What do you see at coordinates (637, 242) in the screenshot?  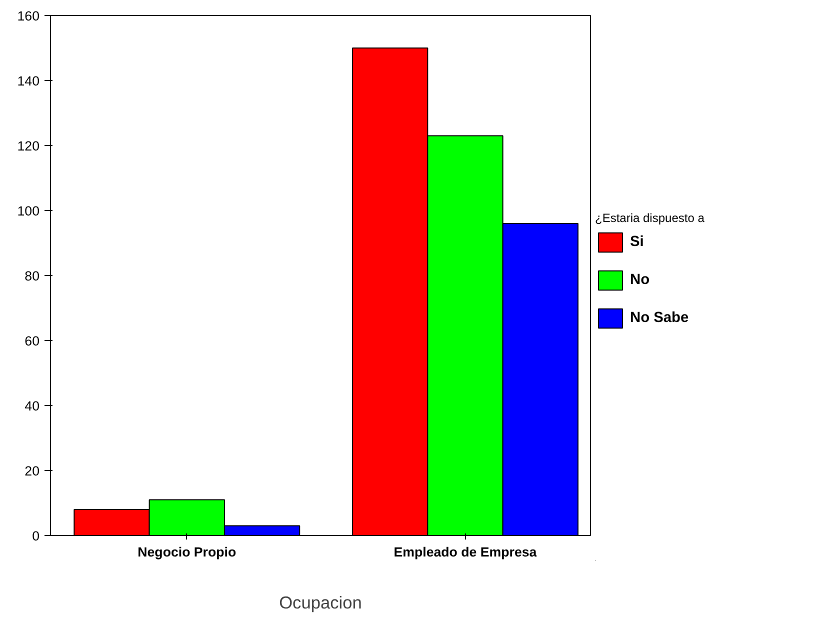 I see `legend-label: Si` at bounding box center [637, 242].